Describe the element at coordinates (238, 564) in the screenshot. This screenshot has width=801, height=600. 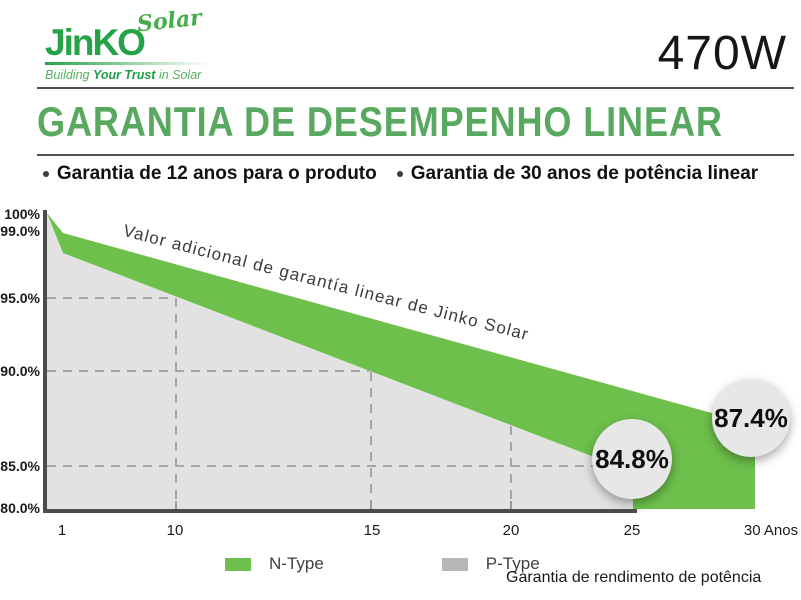
I see `legend-n-type-swatch` at that location.